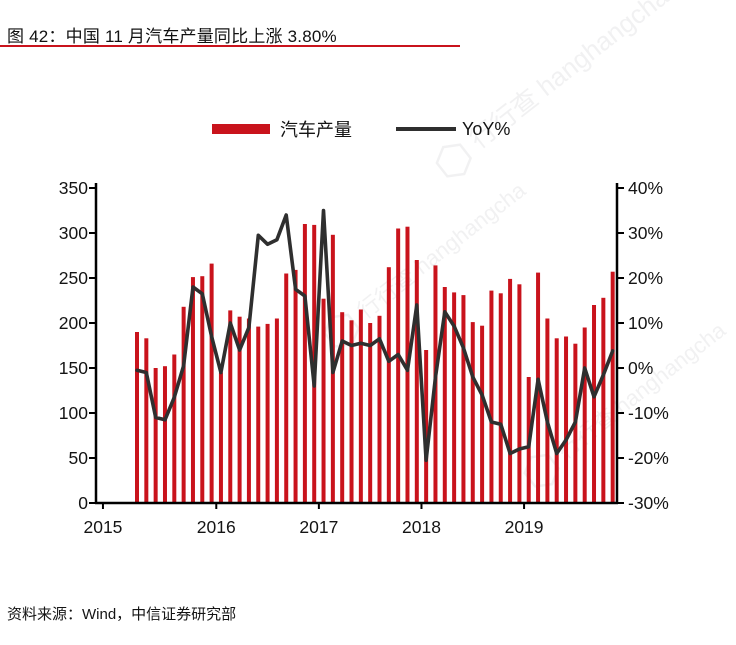 Image resolution: width=736 pixels, height=645 pixels. Describe the element at coordinates (73, 233) in the screenshot. I see `left-axis-label: 300` at that location.